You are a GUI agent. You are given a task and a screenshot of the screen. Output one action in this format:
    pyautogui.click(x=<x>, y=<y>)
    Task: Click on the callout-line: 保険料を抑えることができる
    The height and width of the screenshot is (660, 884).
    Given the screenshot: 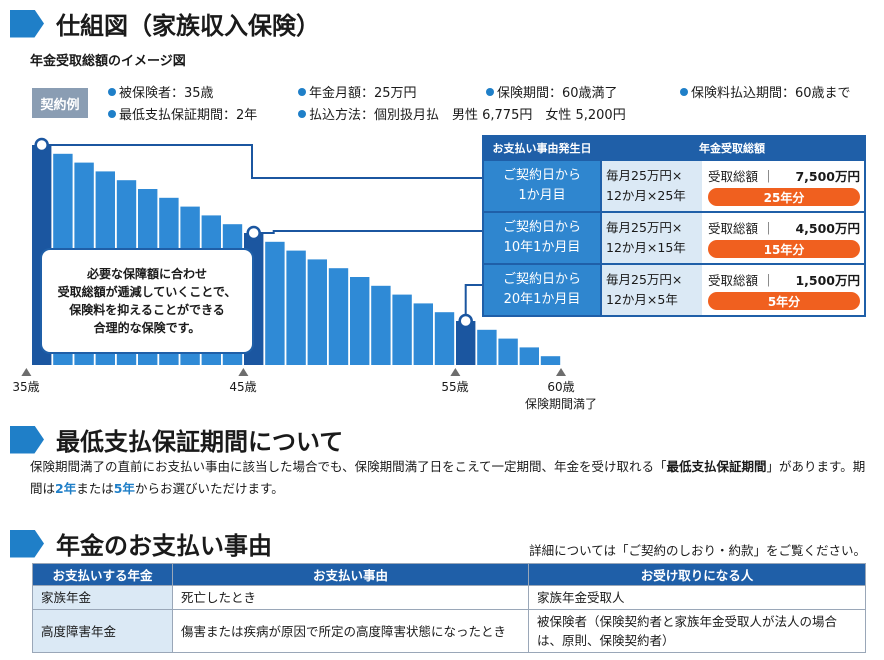 What is the action you would take?
    pyautogui.click(x=147, y=310)
    